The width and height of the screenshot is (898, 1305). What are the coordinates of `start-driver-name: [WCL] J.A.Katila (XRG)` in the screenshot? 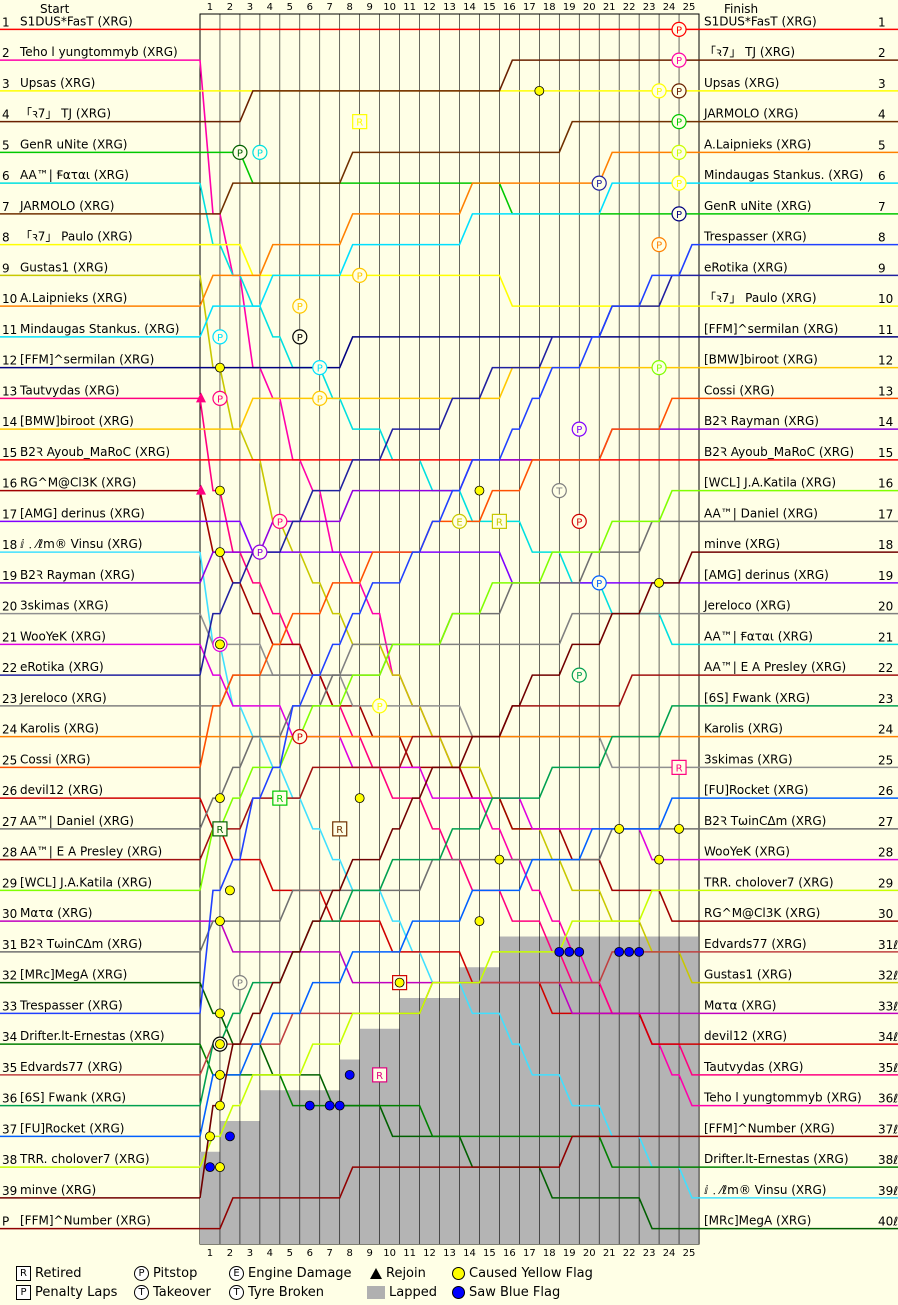 It's located at (86, 882).